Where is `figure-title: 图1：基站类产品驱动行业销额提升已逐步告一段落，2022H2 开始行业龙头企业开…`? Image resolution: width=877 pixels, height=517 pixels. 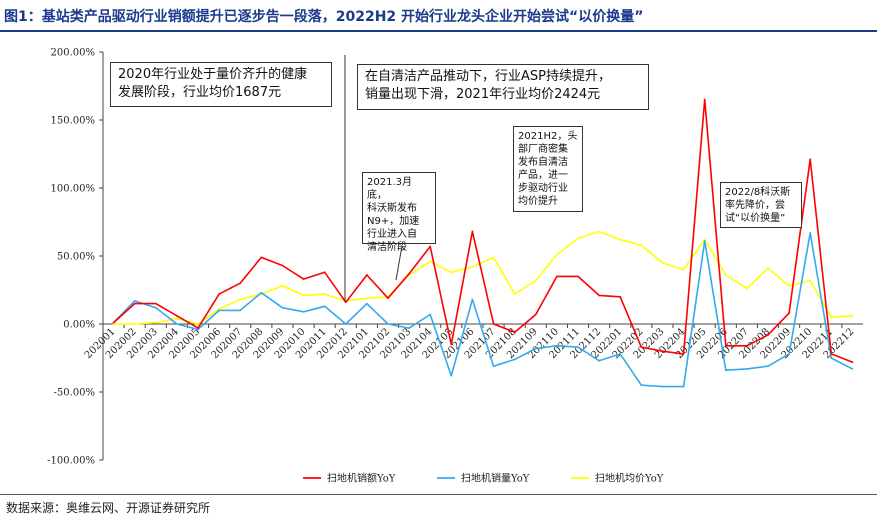
figure-title: 图1：基站类产品驱动行业销额提升已逐步告一段落，2022H2 开始行业龙头企业开… is located at coordinates (324, 17).